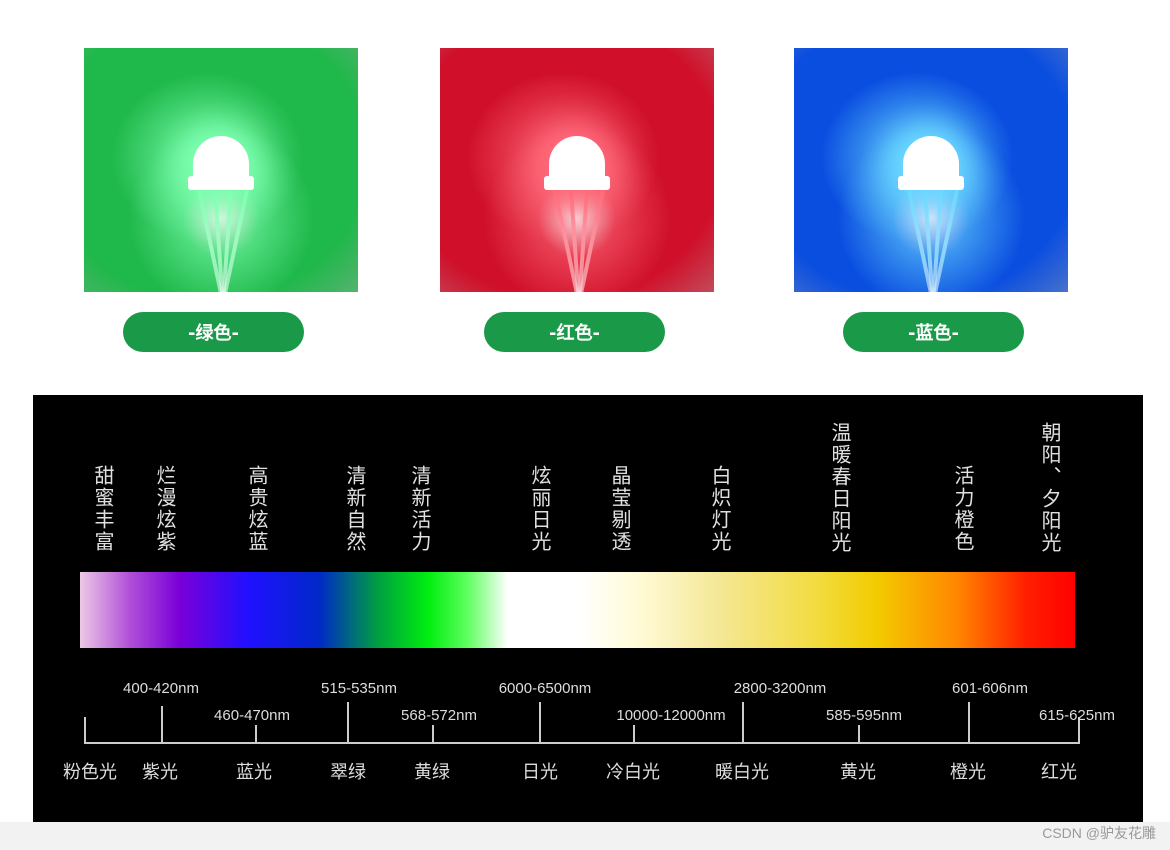 The height and width of the screenshot is (850, 1170). What do you see at coordinates (213, 332) in the screenshot?
I see `green-label: -绿色-` at bounding box center [213, 332].